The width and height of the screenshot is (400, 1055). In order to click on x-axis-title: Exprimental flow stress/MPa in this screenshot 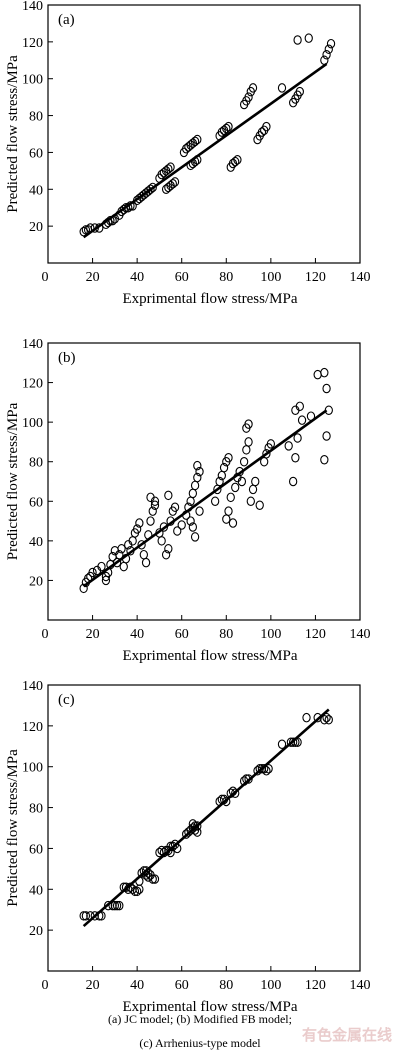, I will do `click(210, 656)`.